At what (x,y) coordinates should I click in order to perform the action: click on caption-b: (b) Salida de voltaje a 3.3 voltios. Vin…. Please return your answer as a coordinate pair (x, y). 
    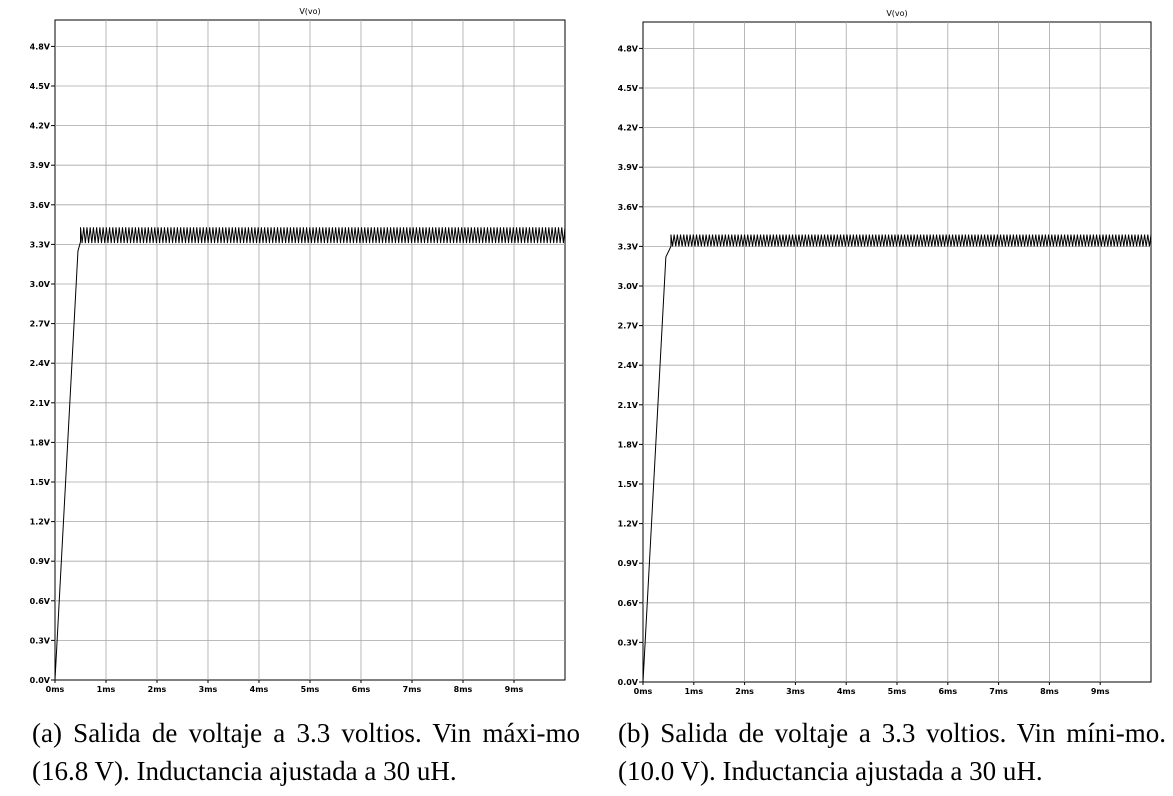
    Looking at the image, I should click on (892, 752).